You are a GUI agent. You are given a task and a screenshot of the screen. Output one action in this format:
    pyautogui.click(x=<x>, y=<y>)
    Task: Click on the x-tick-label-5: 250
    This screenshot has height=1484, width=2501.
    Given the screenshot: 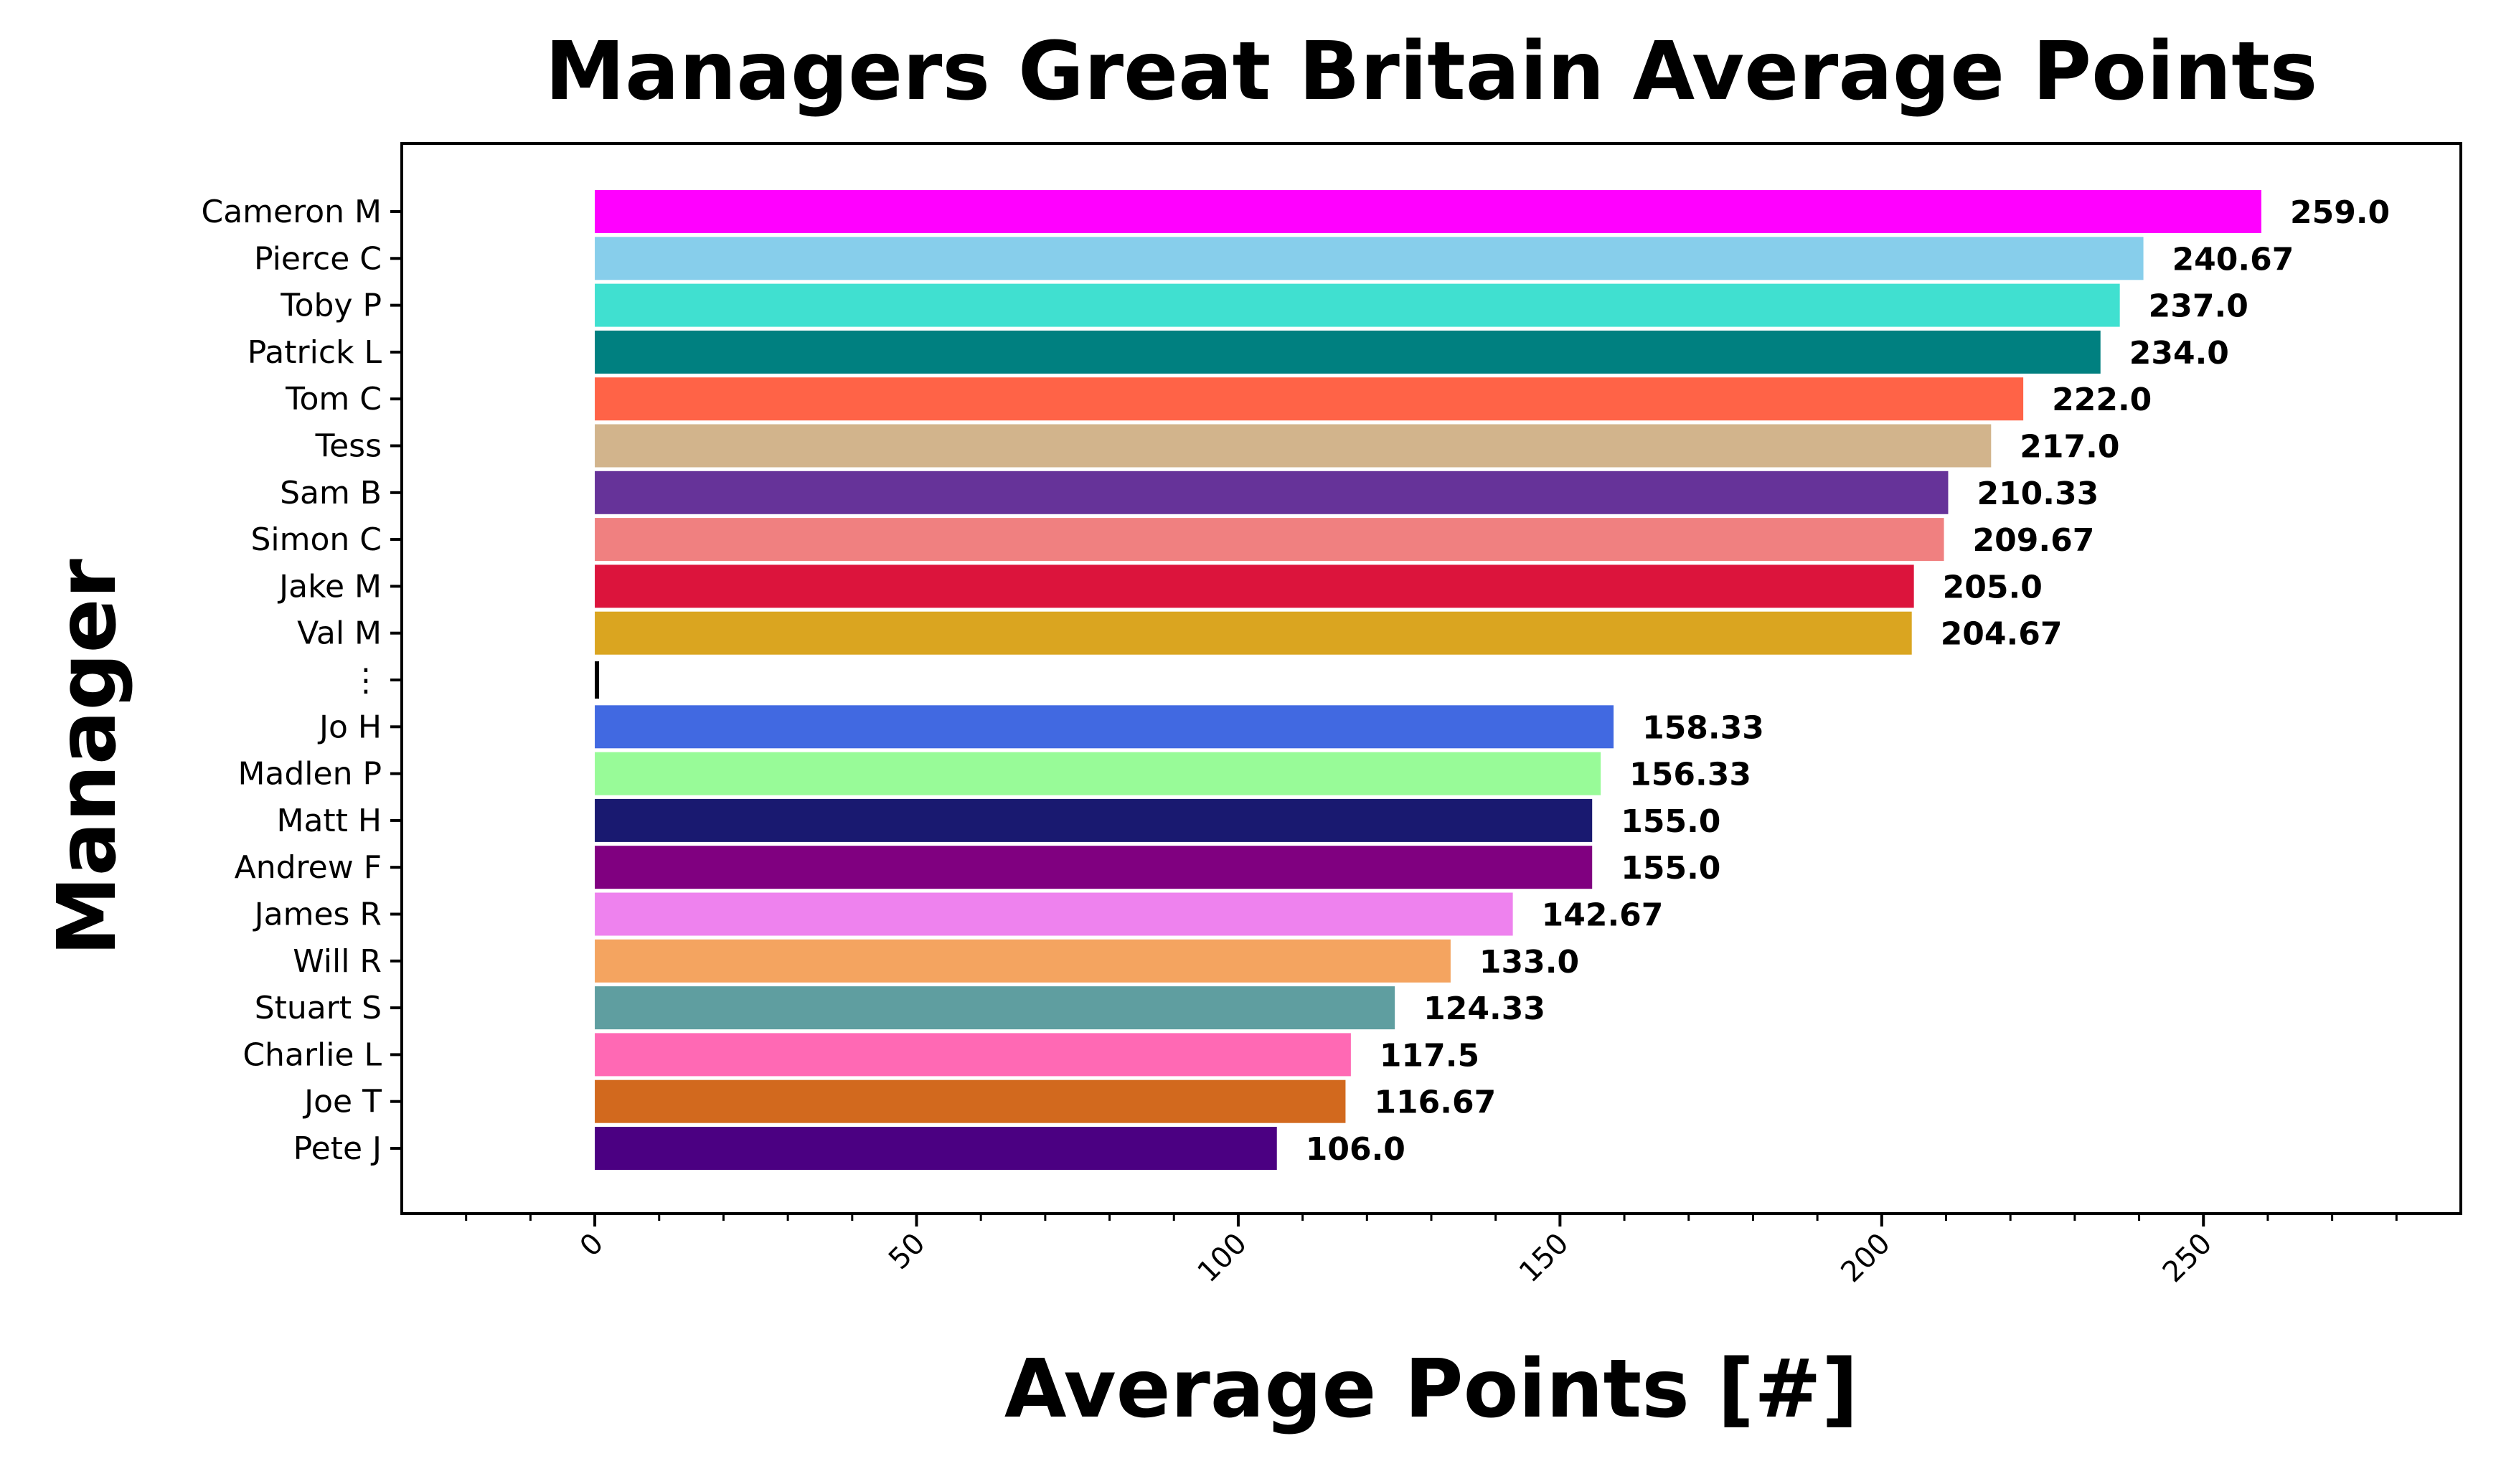 What is the action you would take?
    pyautogui.click(x=2188, y=1258)
    